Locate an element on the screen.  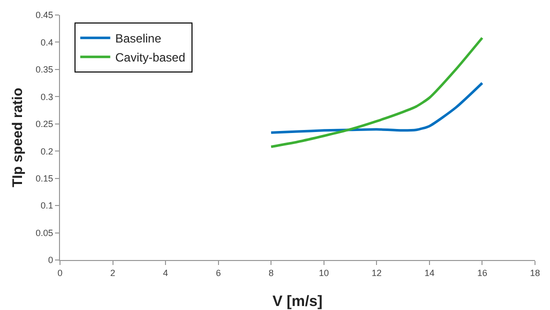
x-tick-label: 12 is located at coordinates (377, 273).